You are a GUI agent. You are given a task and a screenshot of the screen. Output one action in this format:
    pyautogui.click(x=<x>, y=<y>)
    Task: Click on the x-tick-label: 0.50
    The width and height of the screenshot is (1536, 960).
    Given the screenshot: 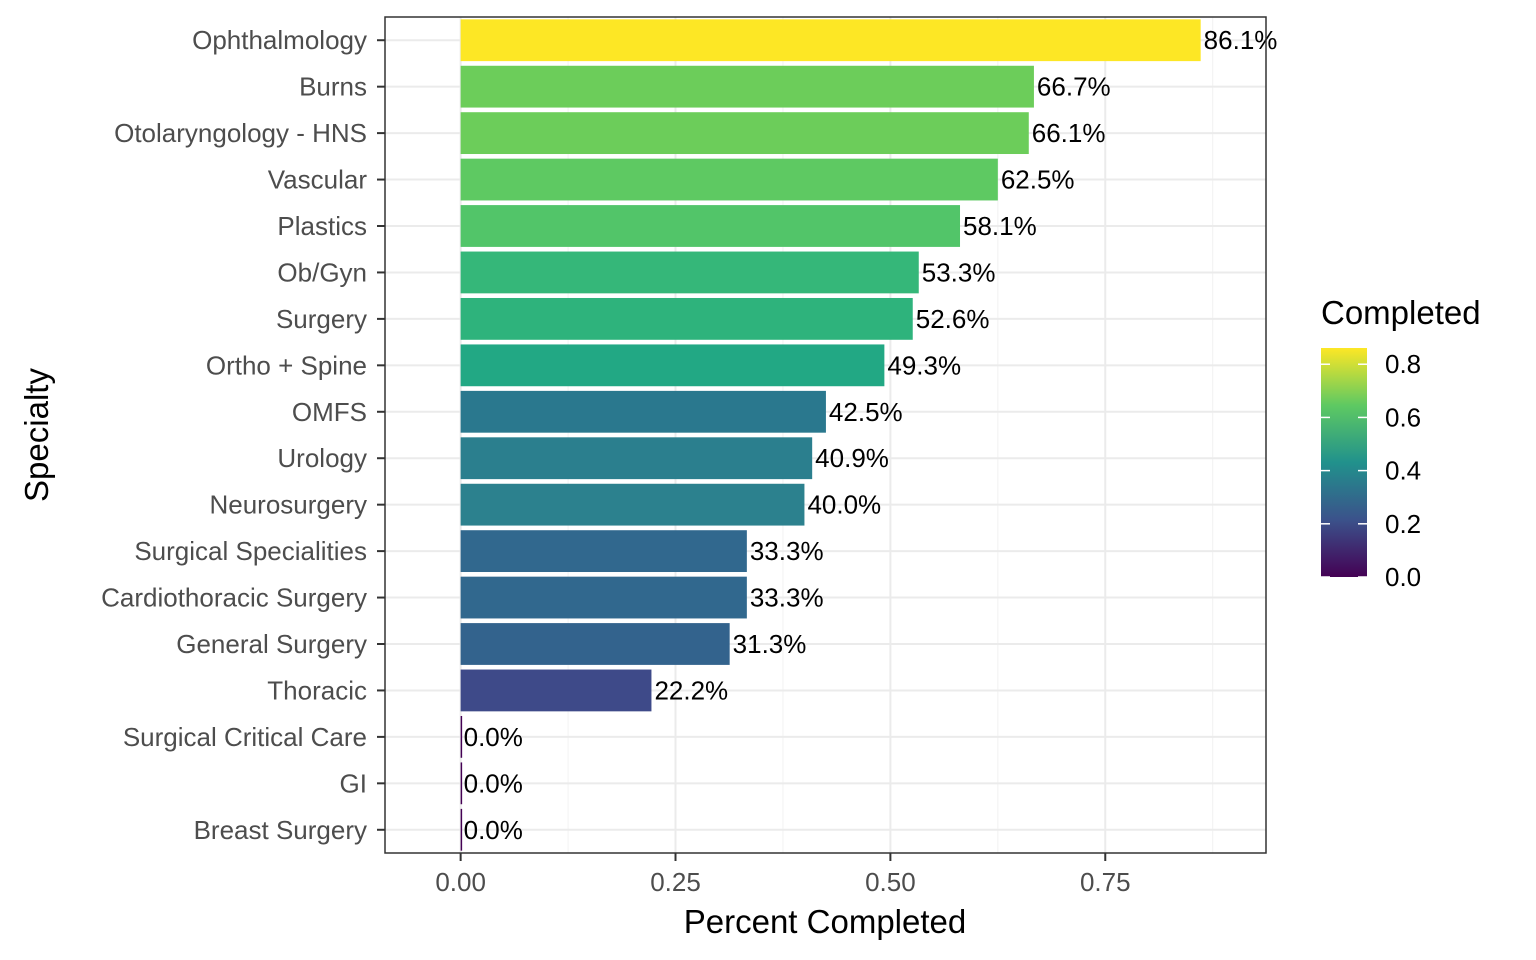 What is the action you would take?
    pyautogui.click(x=890, y=882)
    